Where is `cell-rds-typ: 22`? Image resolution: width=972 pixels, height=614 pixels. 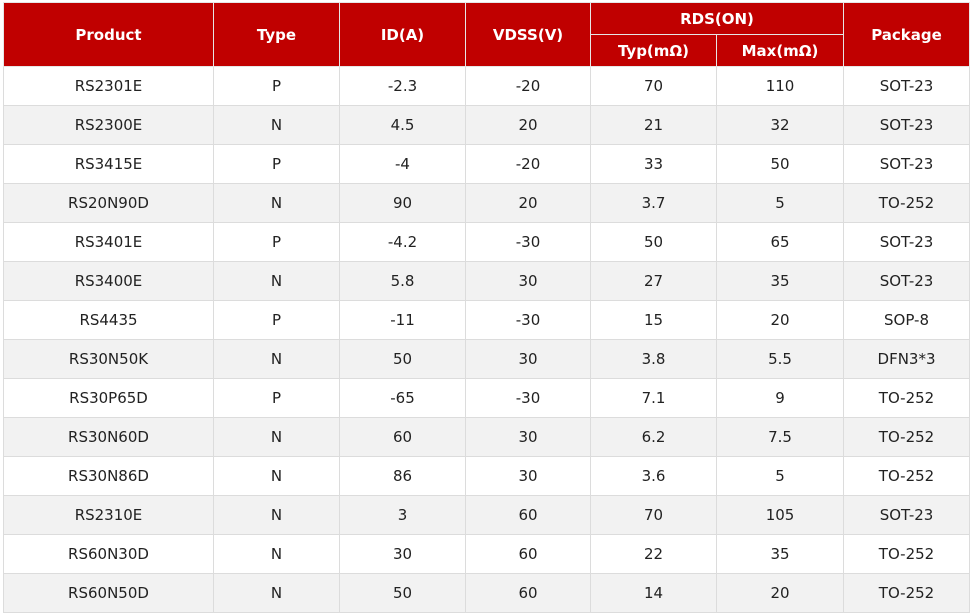
cell-rds-typ: 22 is located at coordinates (653, 554).